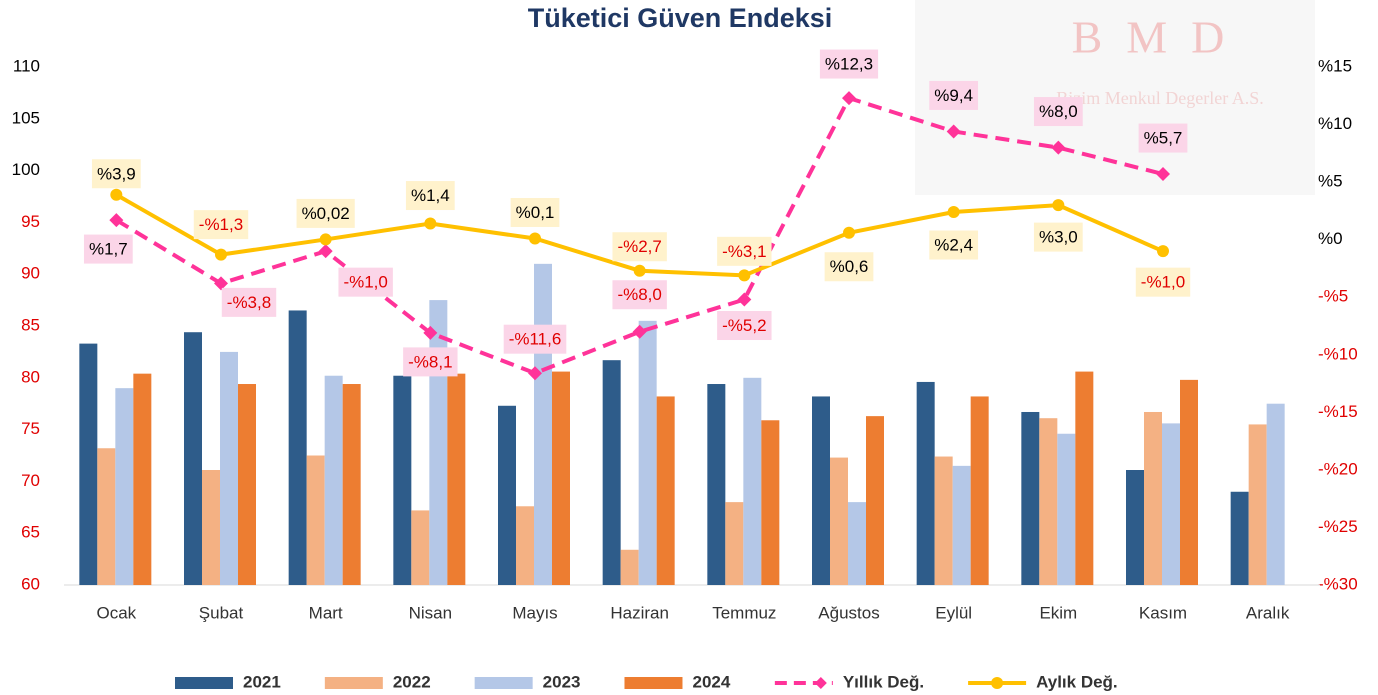 The image size is (1378, 695). I want to click on data-label: %9,4, so click(954, 95).